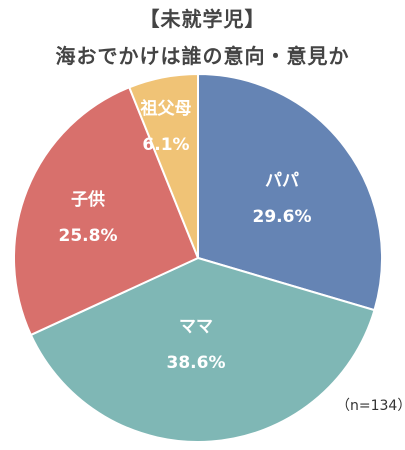 Image resolution: width=405 pixels, height=450 pixels. Describe the element at coordinates (196, 363) in the screenshot. I see `slice-percent-2: 38.6%` at that location.